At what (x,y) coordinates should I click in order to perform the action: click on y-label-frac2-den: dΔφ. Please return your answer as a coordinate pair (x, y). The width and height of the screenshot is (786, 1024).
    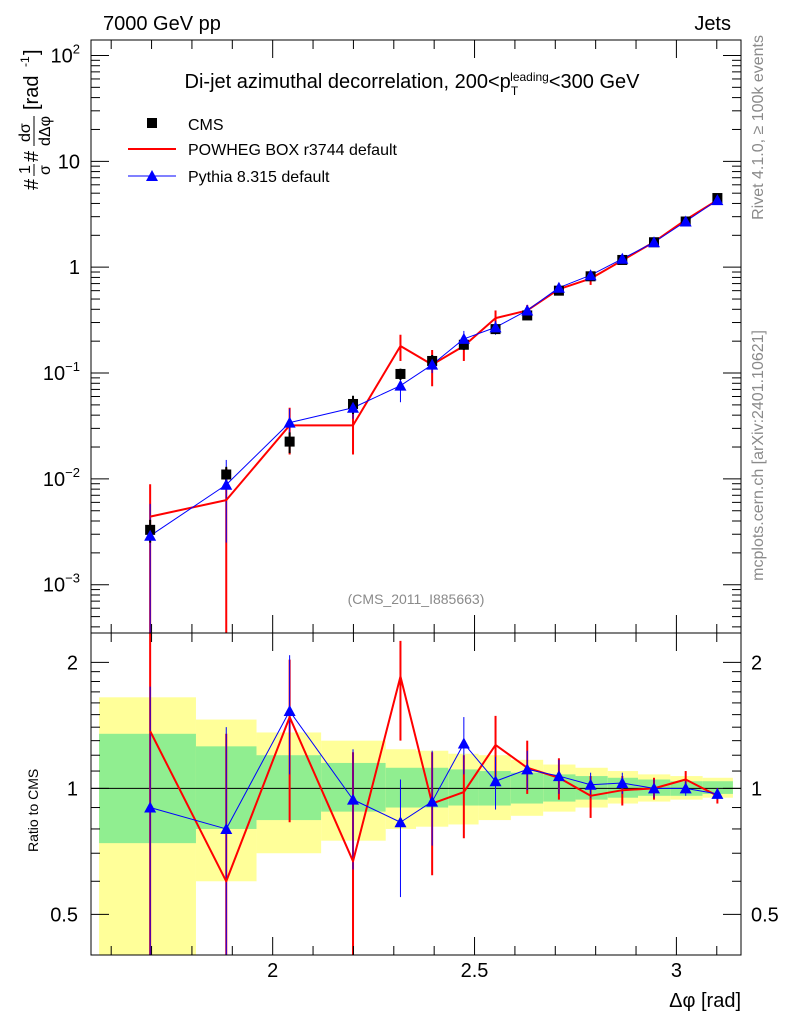
    Looking at the image, I should click on (45, 131).